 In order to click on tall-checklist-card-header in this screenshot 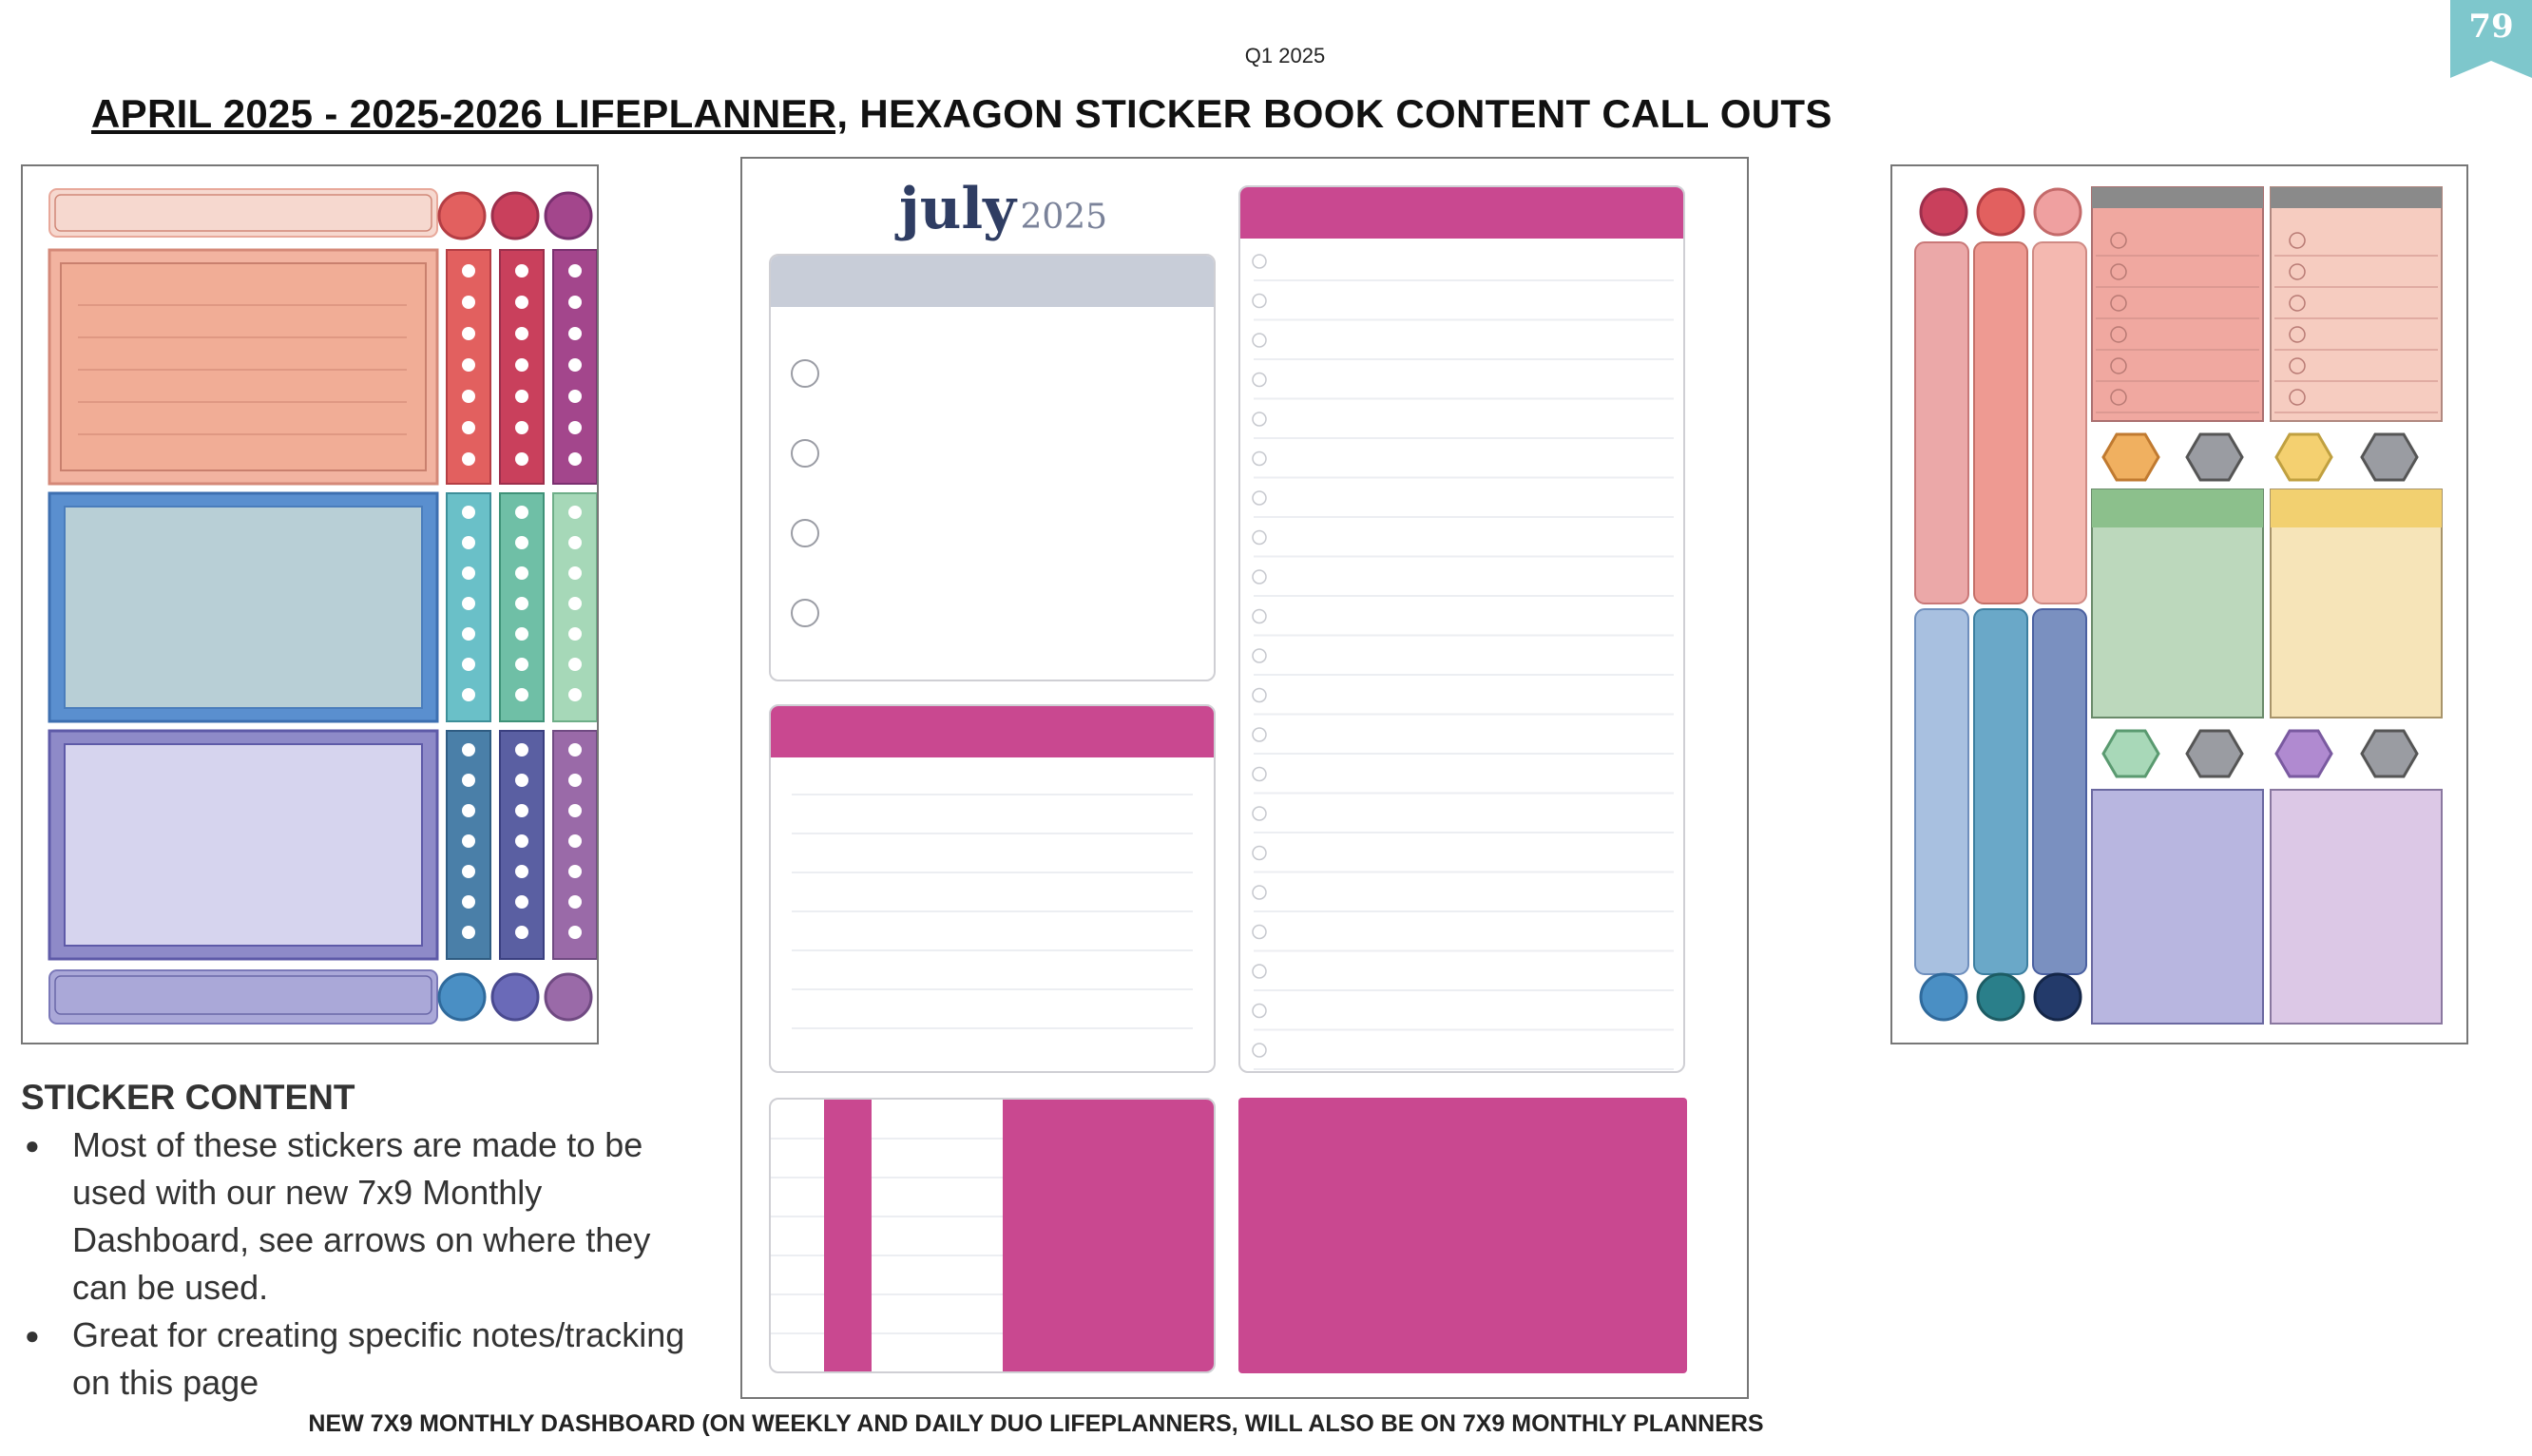, I will do `click(1461, 213)`.